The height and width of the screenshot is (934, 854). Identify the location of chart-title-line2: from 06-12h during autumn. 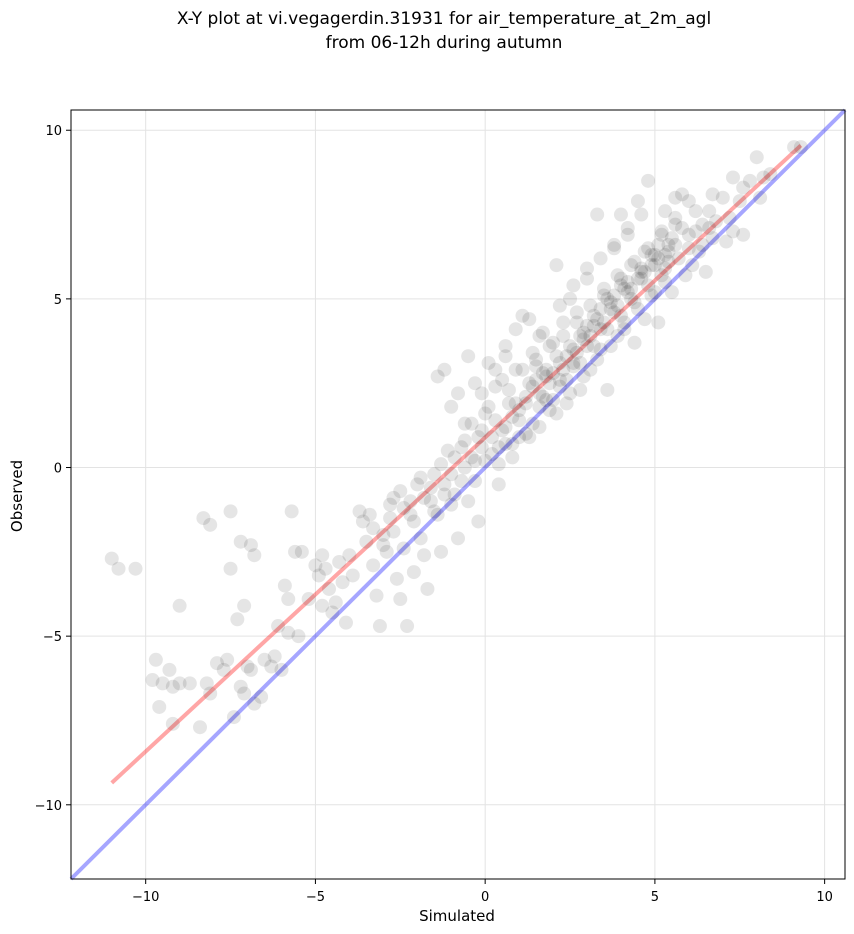
(444, 43).